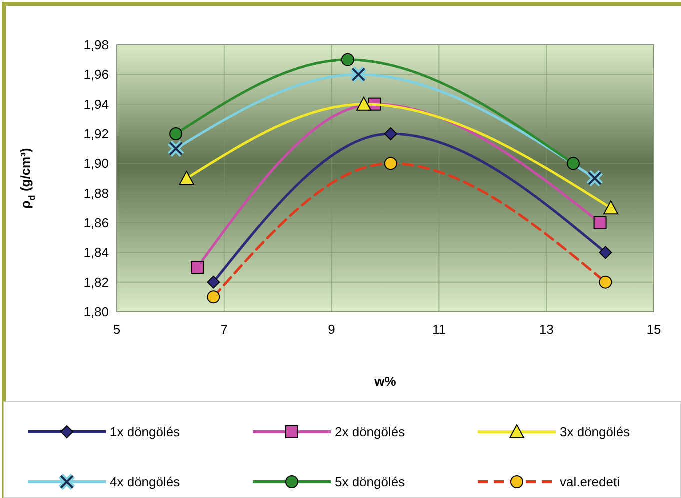 This screenshot has height=498, width=681. I want to click on x-tick-label: 5, so click(117, 329).